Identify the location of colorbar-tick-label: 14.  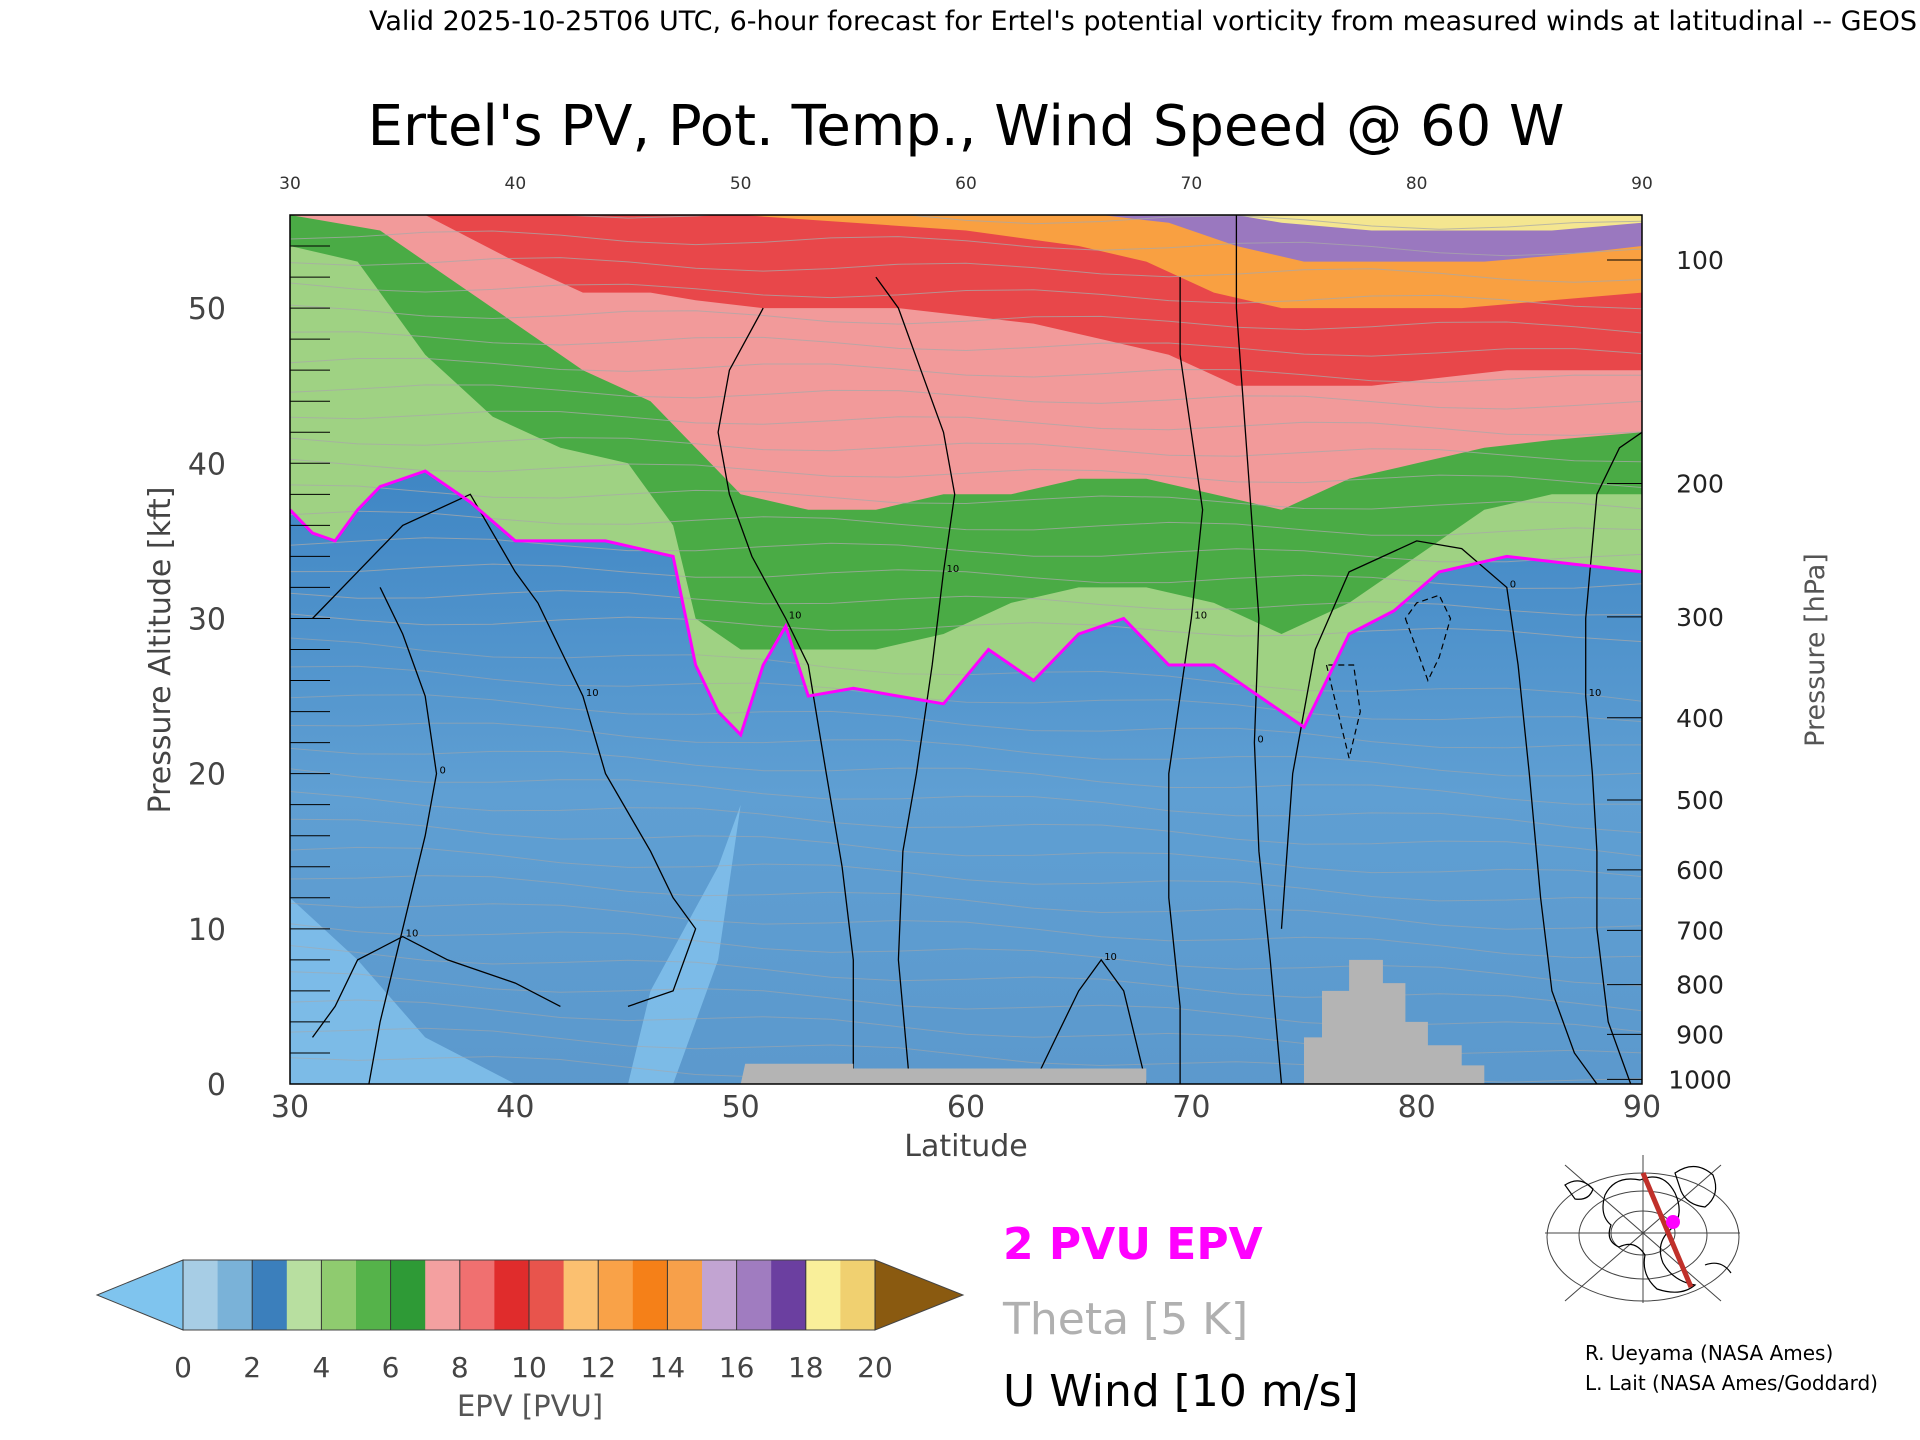
(668, 1367).